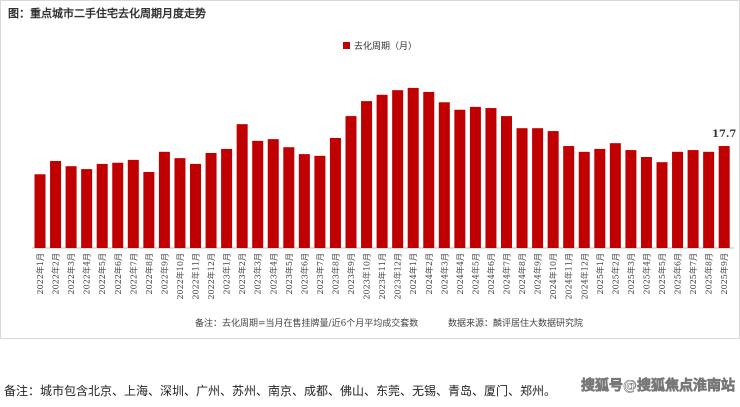 The width and height of the screenshot is (740, 407). Describe the element at coordinates (444, 273) in the screenshot. I see `x-tick-label: 2024年3月` at that location.